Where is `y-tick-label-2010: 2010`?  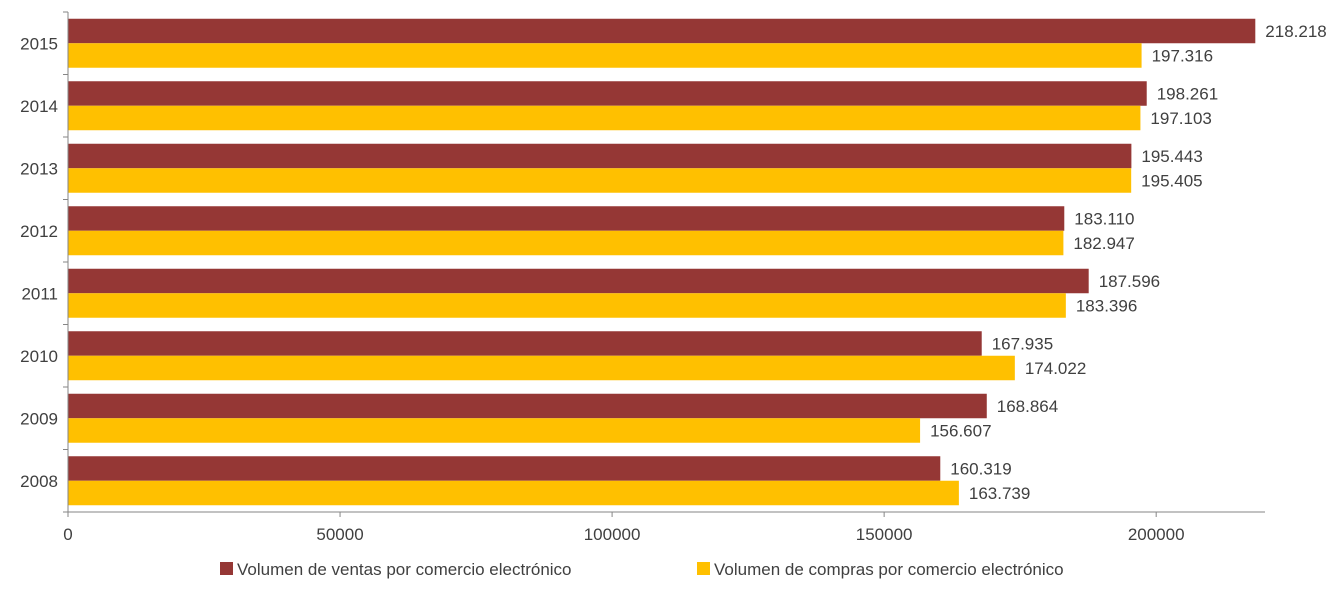 y-tick-label-2010: 2010 is located at coordinates (39, 356).